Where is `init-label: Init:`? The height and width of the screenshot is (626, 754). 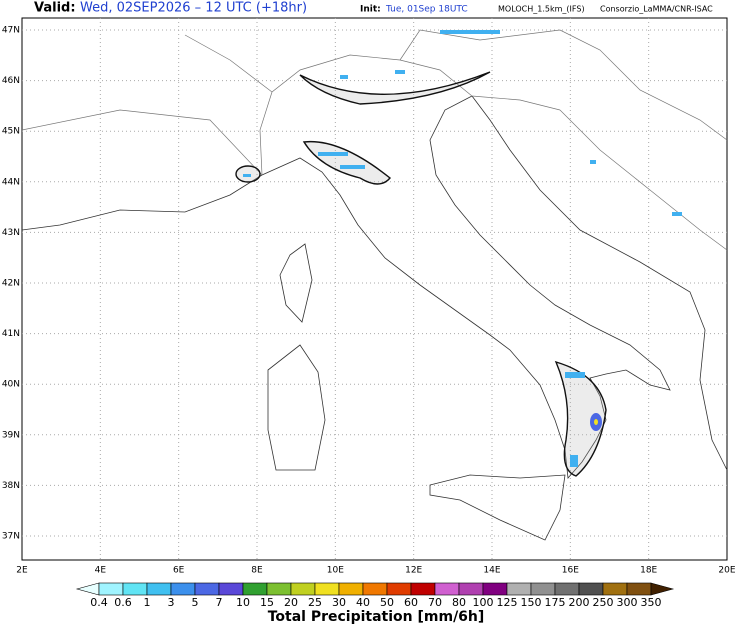 init-label: Init: is located at coordinates (370, 10).